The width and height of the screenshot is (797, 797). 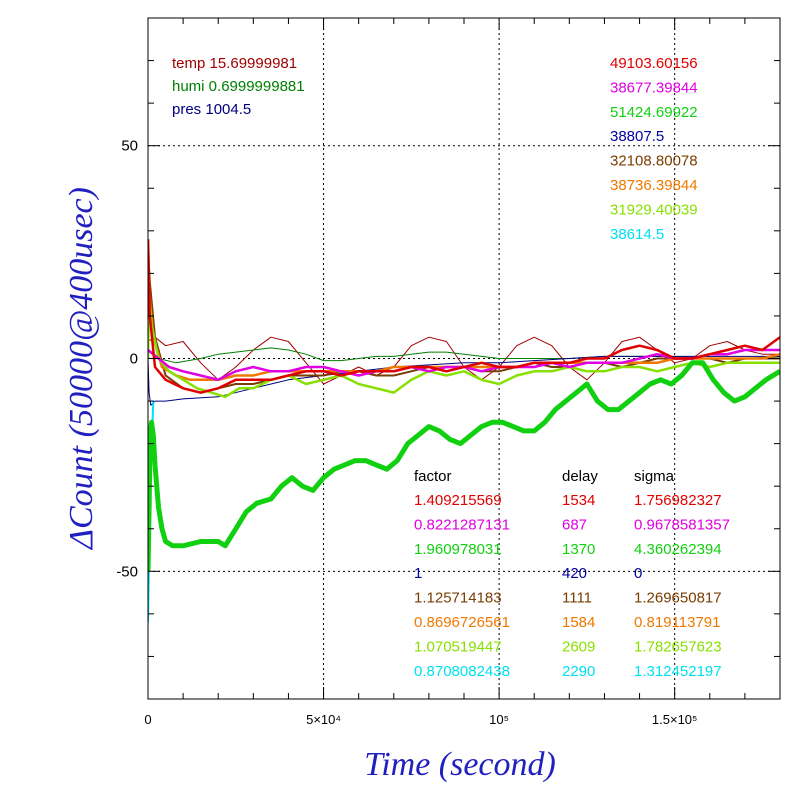 What do you see at coordinates (458, 598) in the screenshot?
I see `param-factor: 1.125714183` at bounding box center [458, 598].